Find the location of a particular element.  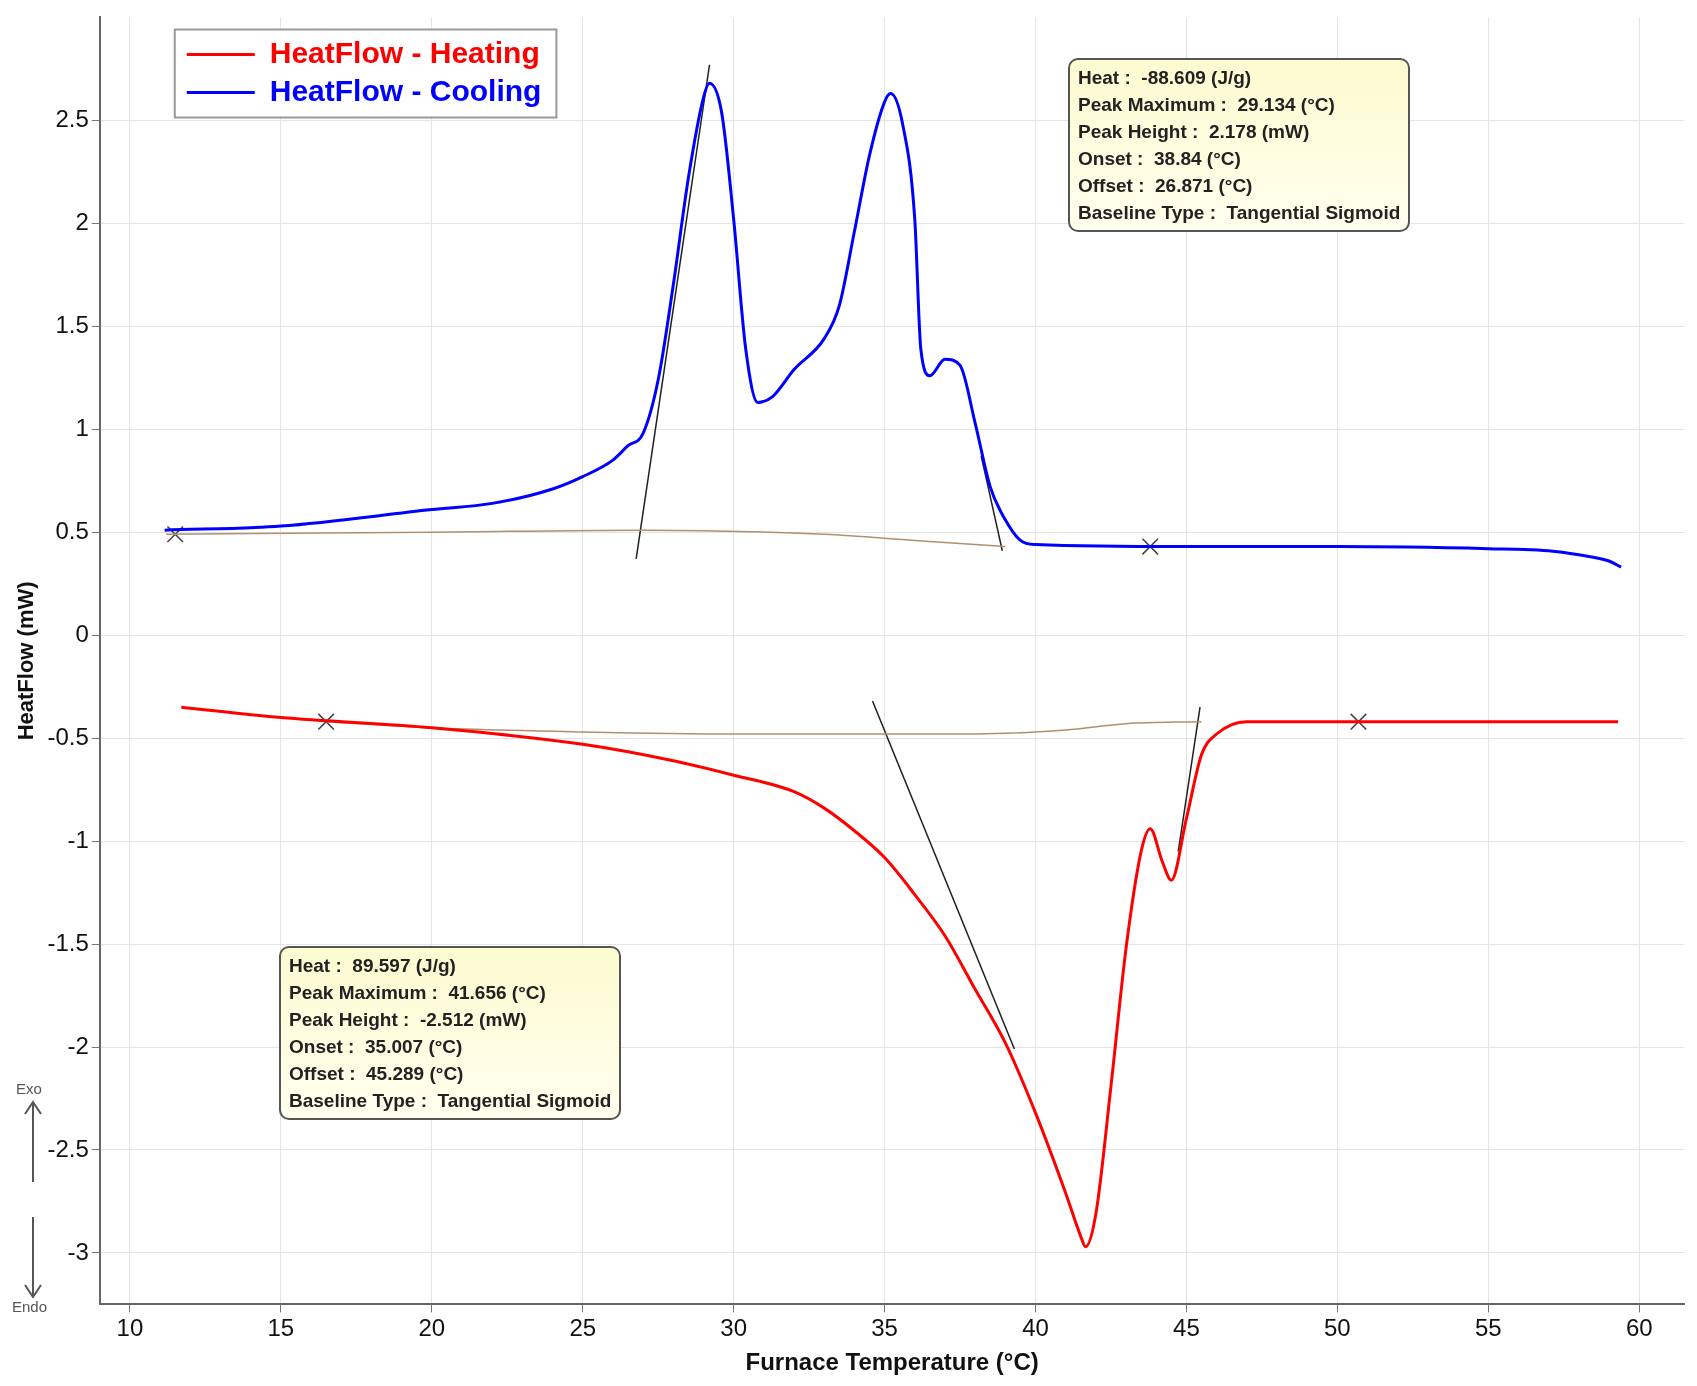

text: Exo is located at coordinates (29, 1088).